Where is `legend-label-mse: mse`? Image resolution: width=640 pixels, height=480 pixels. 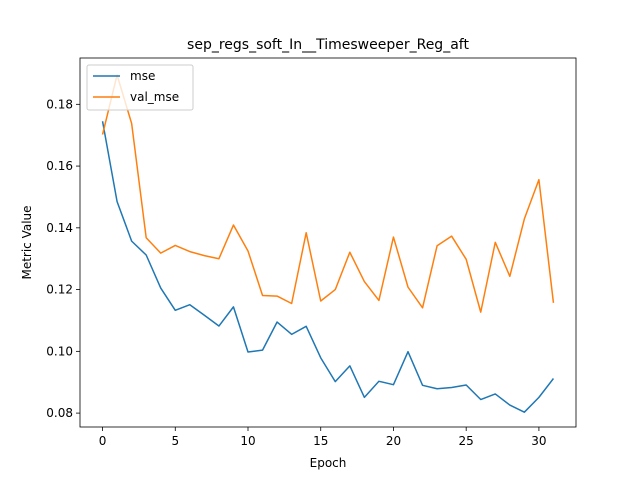 legend-label-mse: mse is located at coordinates (142, 76).